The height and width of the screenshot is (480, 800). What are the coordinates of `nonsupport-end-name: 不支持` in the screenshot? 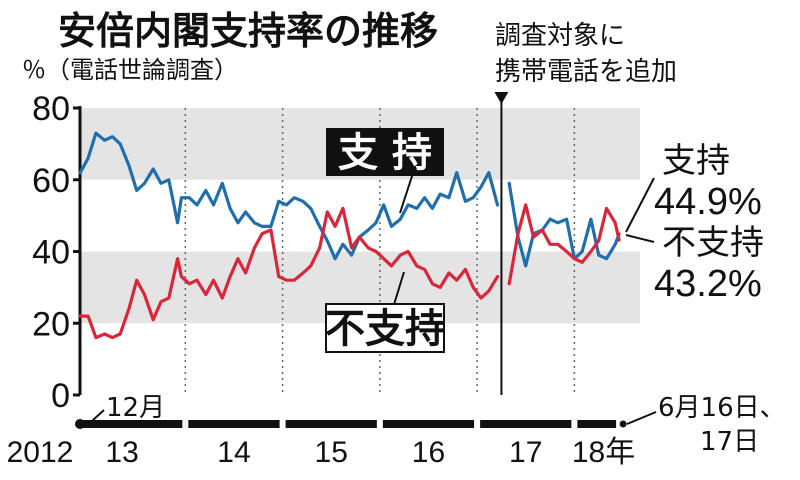 It's located at (713, 243).